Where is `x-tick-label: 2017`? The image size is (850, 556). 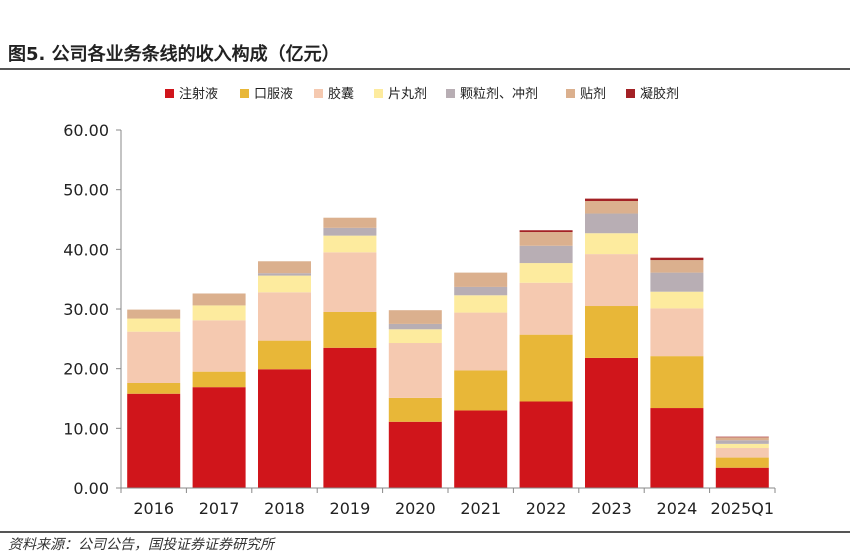
x-tick-label: 2017 is located at coordinates (219, 508).